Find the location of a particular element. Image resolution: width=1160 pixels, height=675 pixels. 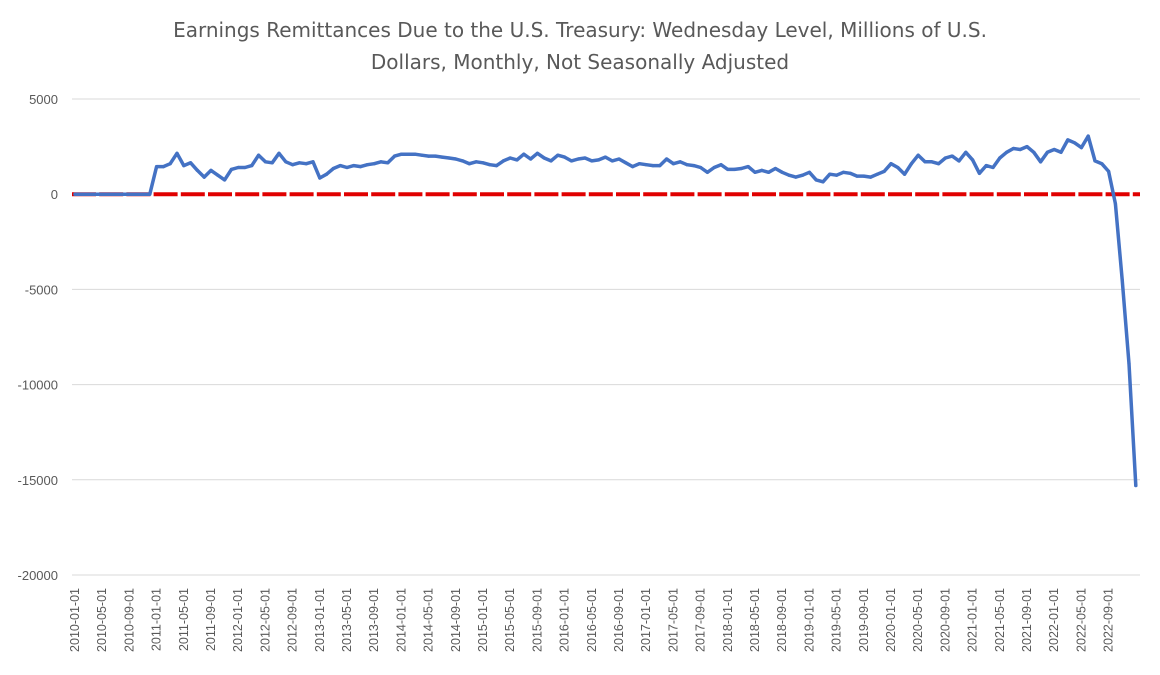

x-tick-label: 2021-09-01 is located at coordinates (1027, 620).